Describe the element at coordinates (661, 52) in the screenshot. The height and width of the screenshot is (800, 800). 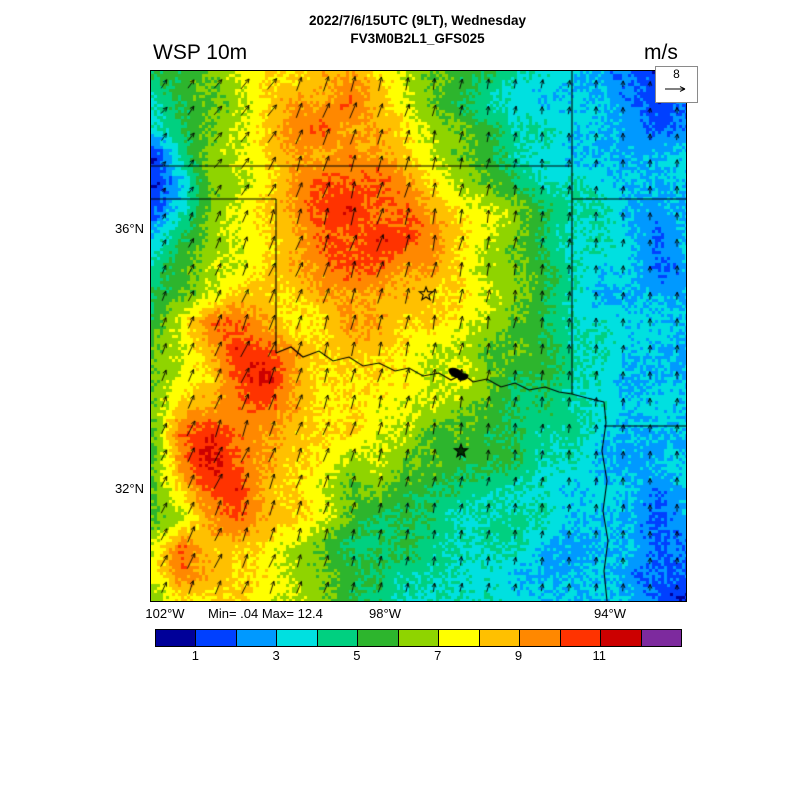
I see `units-label: m/s` at that location.